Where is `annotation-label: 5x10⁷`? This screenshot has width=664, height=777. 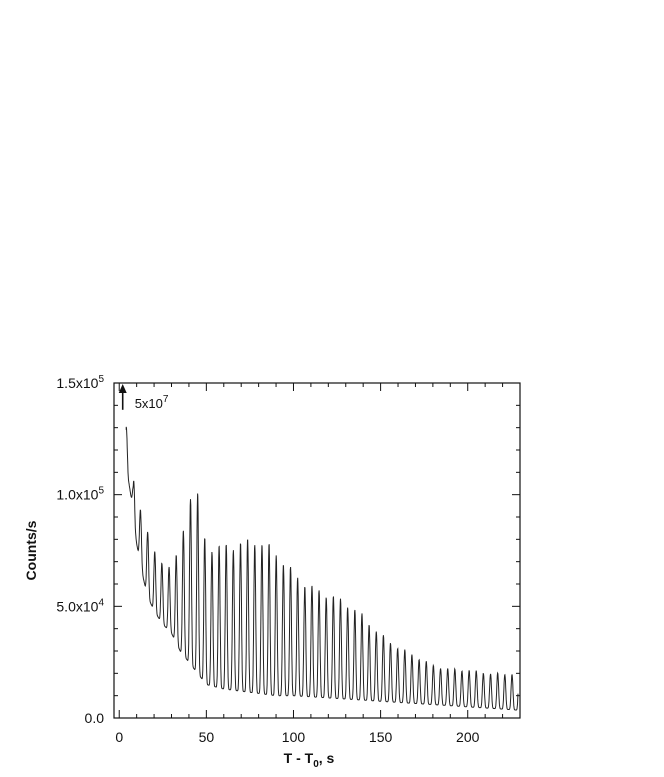
annotation-label: 5x10⁷ is located at coordinates (152, 402).